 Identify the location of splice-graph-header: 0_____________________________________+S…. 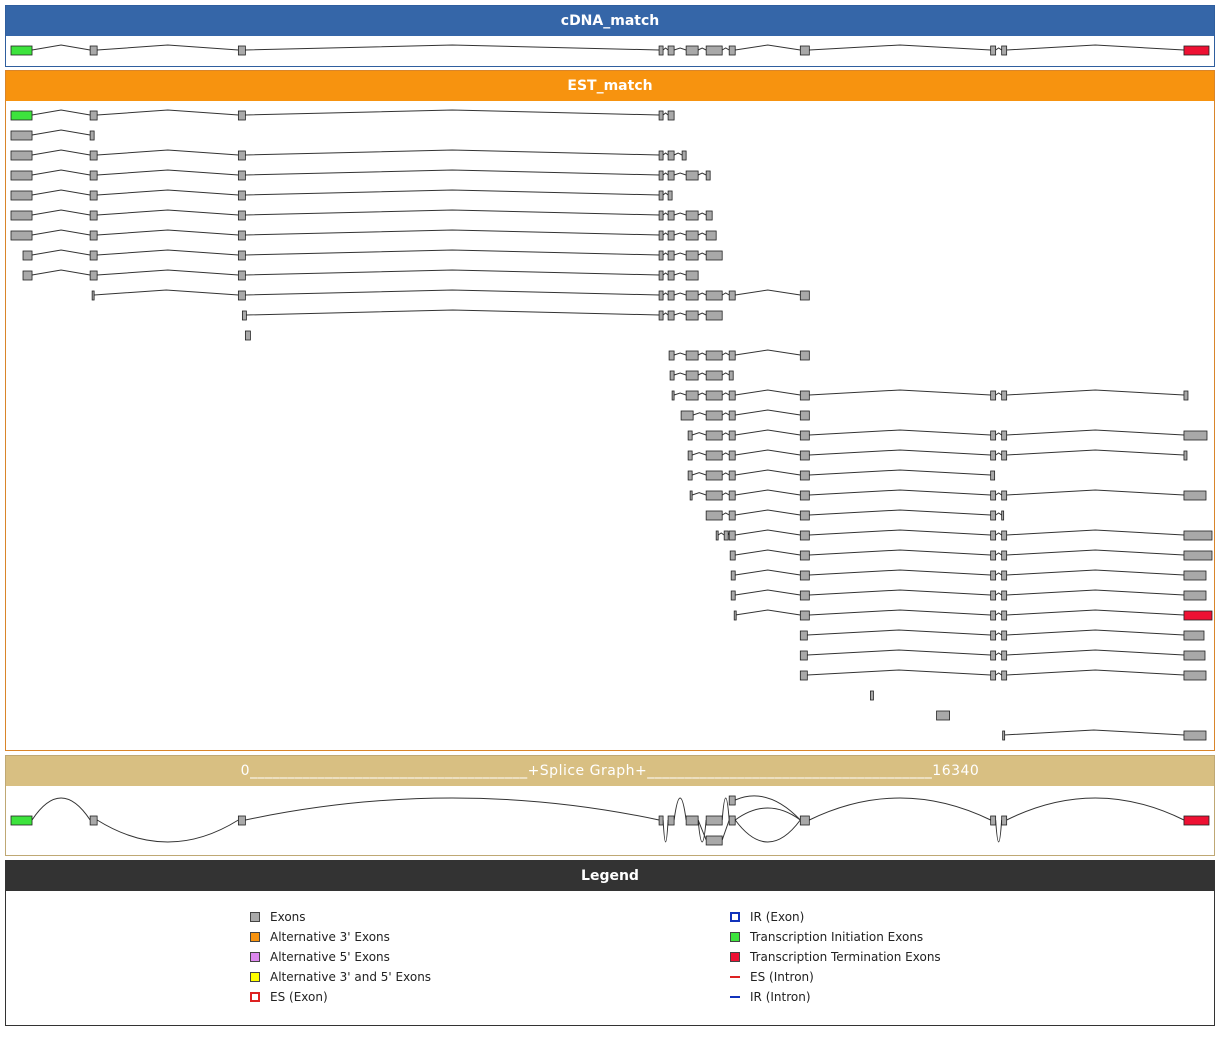
(610, 771).